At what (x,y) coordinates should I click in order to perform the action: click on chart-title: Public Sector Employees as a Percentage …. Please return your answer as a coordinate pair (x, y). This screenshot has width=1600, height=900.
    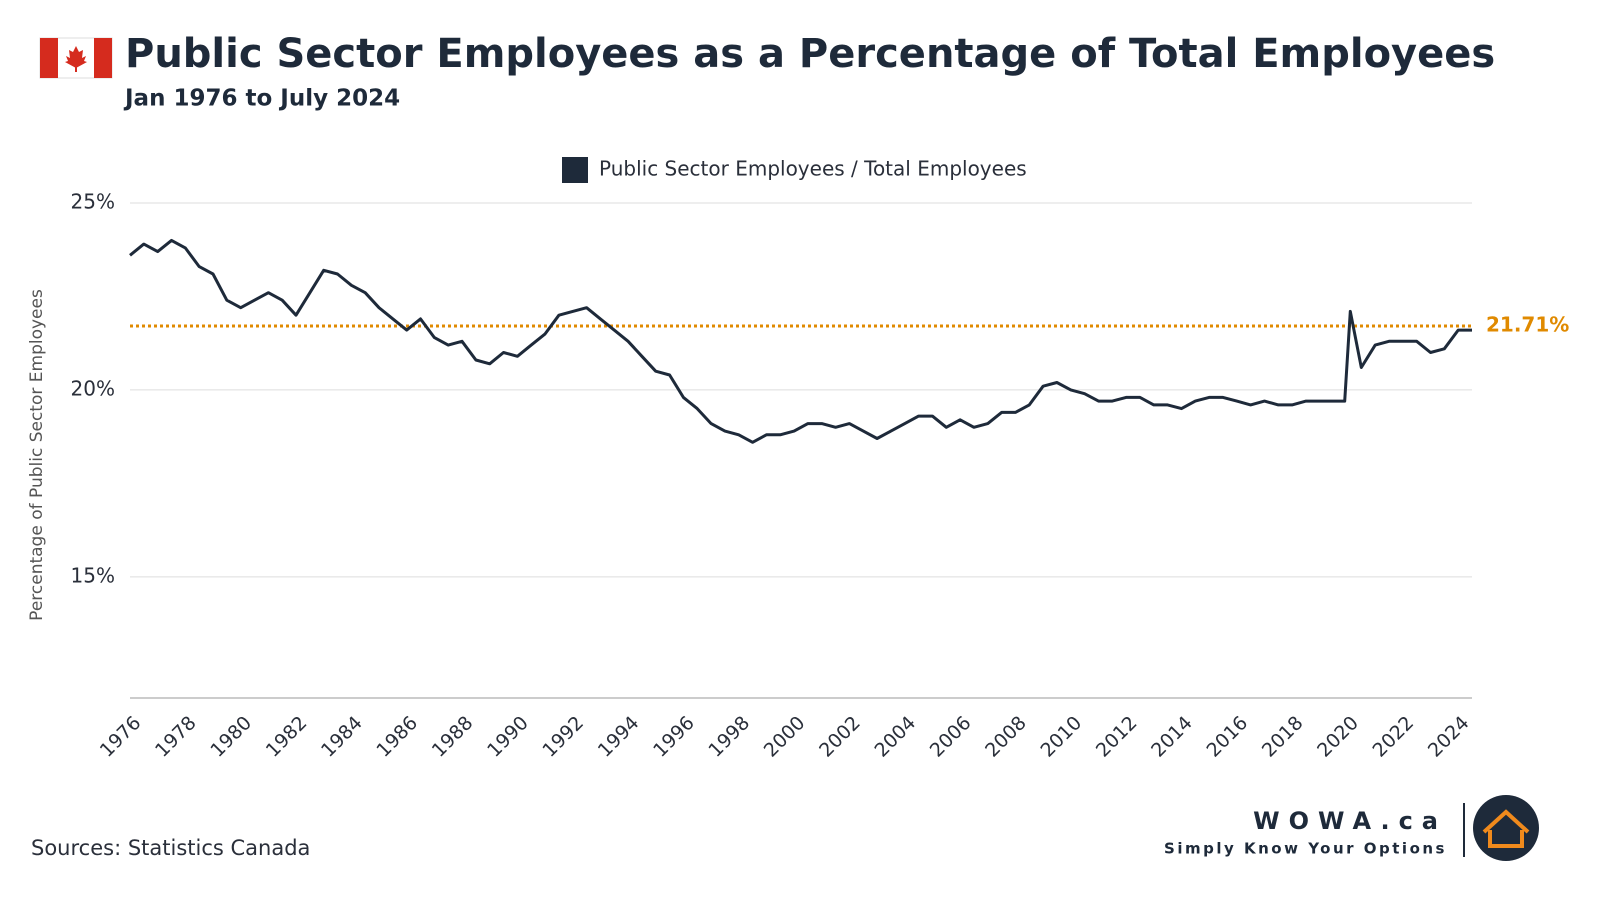
    Looking at the image, I should click on (810, 54).